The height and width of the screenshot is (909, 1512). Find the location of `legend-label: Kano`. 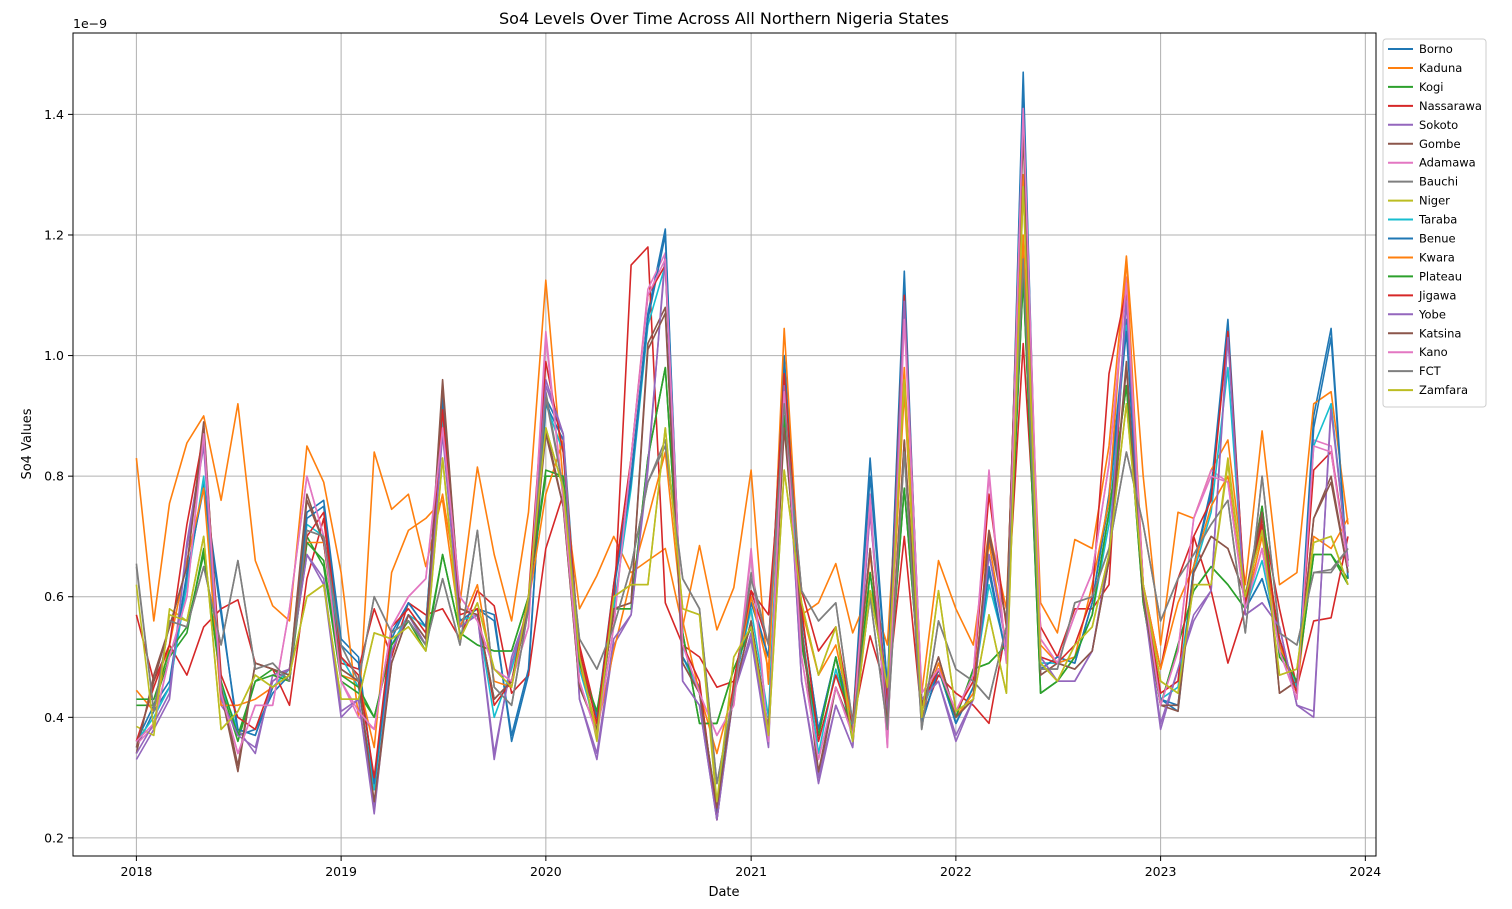

legend-label: Kano is located at coordinates (1433, 352).